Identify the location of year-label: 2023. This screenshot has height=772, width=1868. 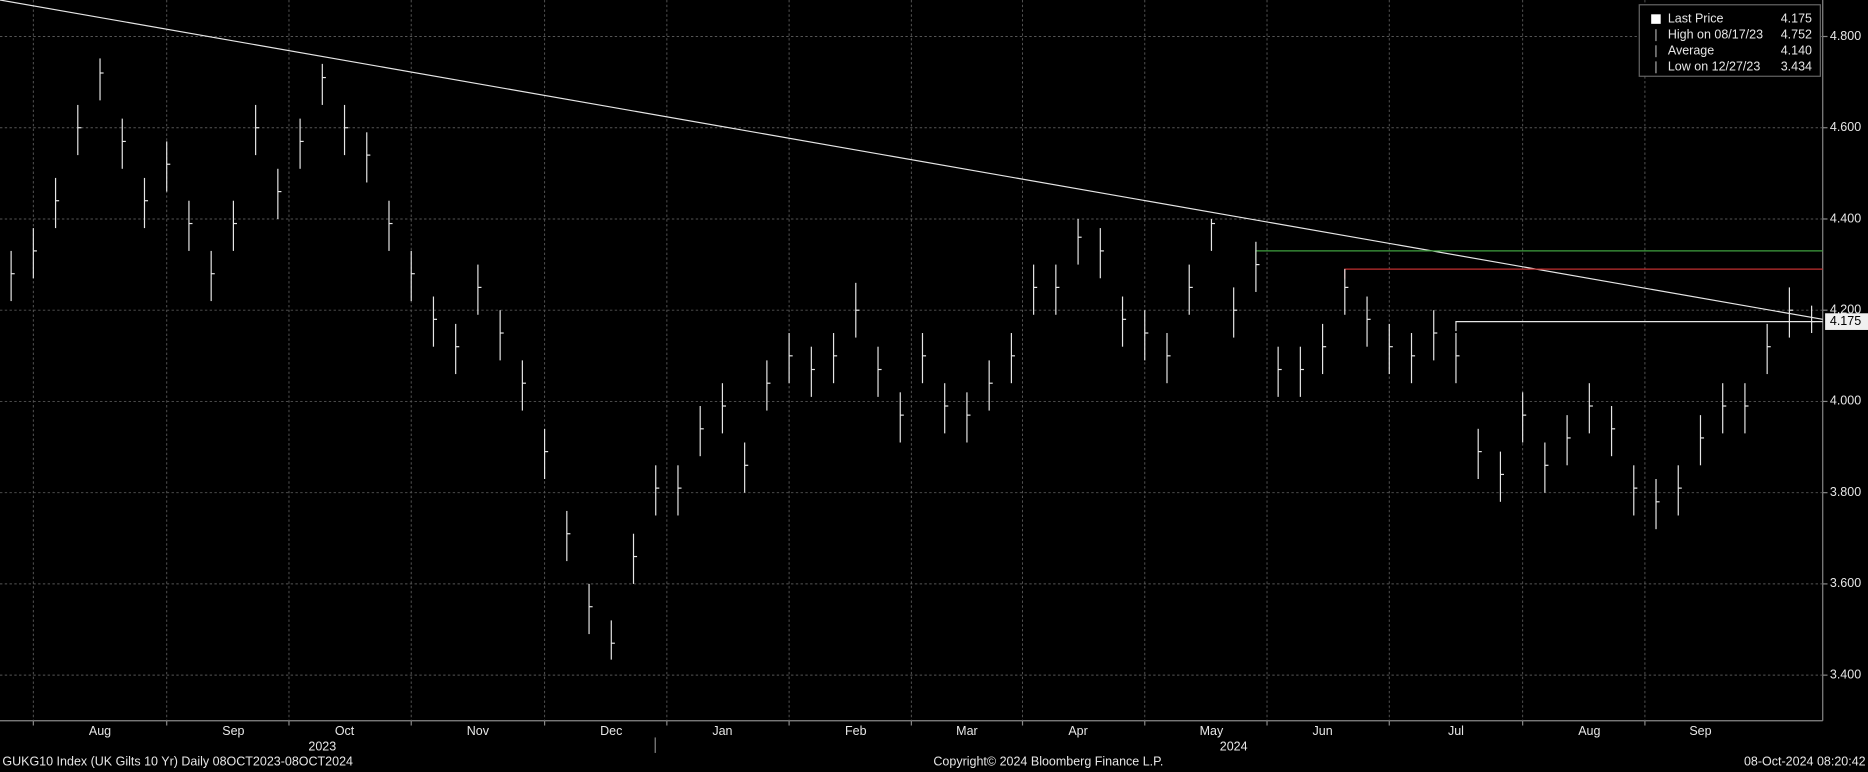
(322, 746).